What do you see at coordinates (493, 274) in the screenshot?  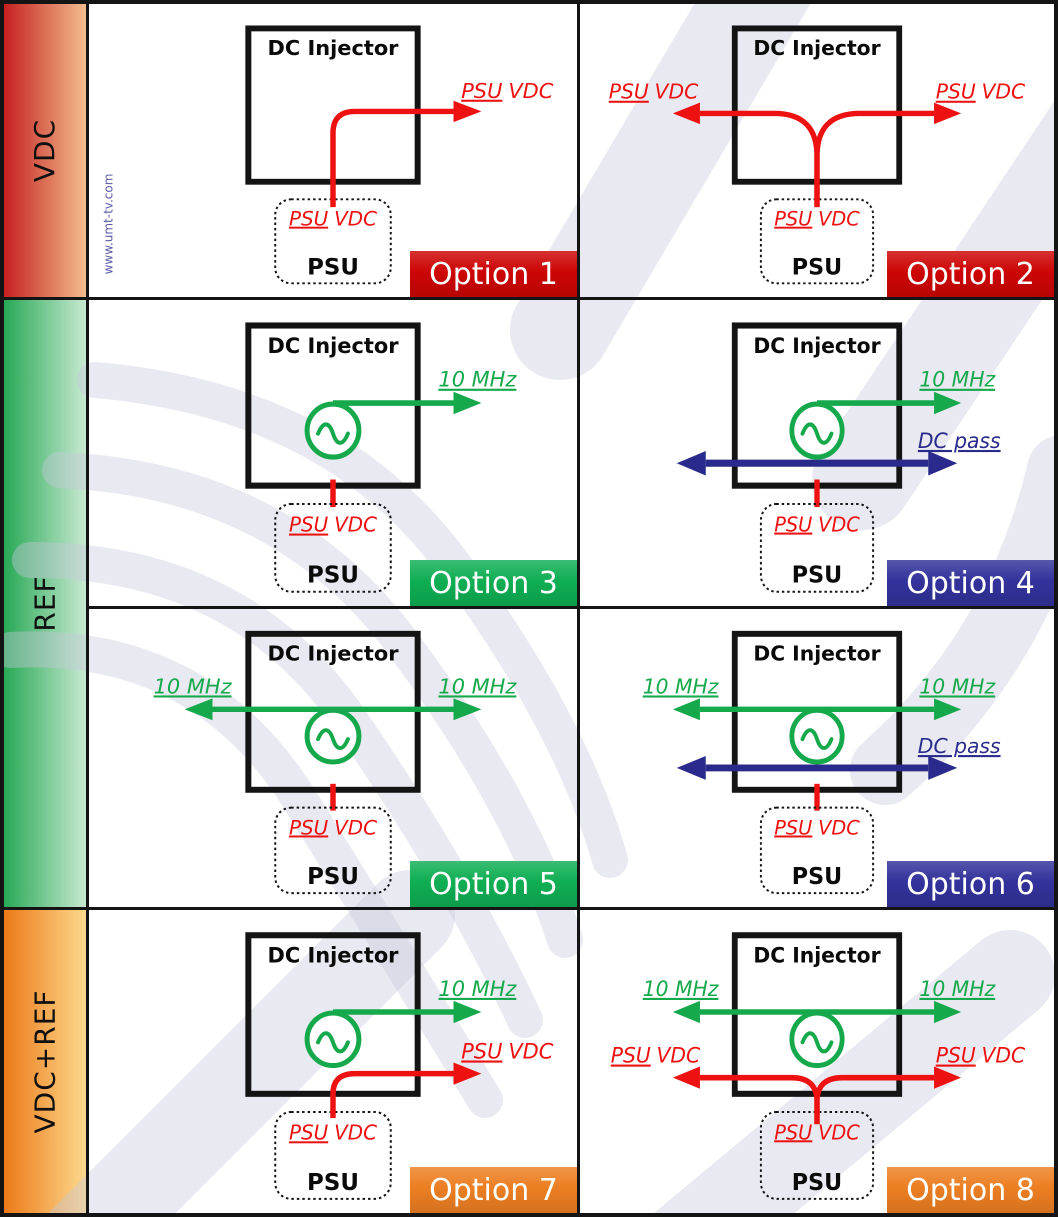 I see `option-1-badge: Option 1` at bounding box center [493, 274].